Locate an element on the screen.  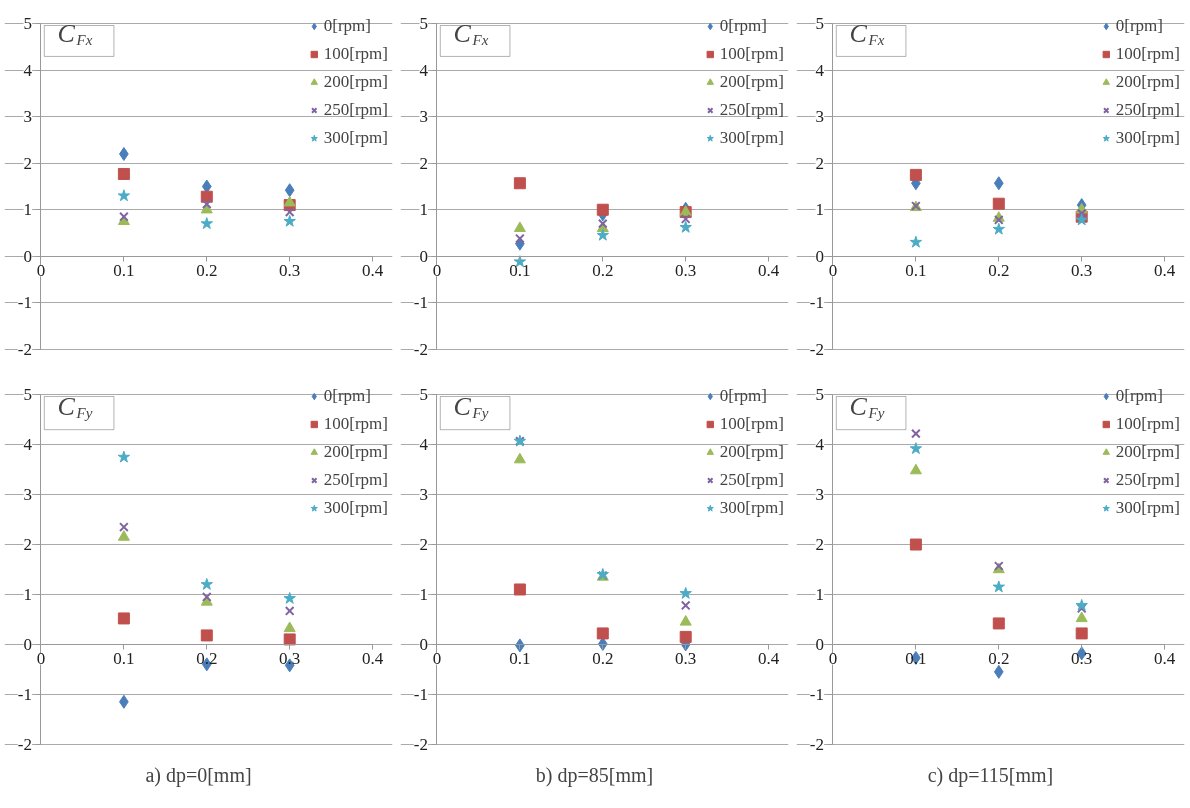
x-axis-title: c) dp=115[mm] is located at coordinates (990, 775).